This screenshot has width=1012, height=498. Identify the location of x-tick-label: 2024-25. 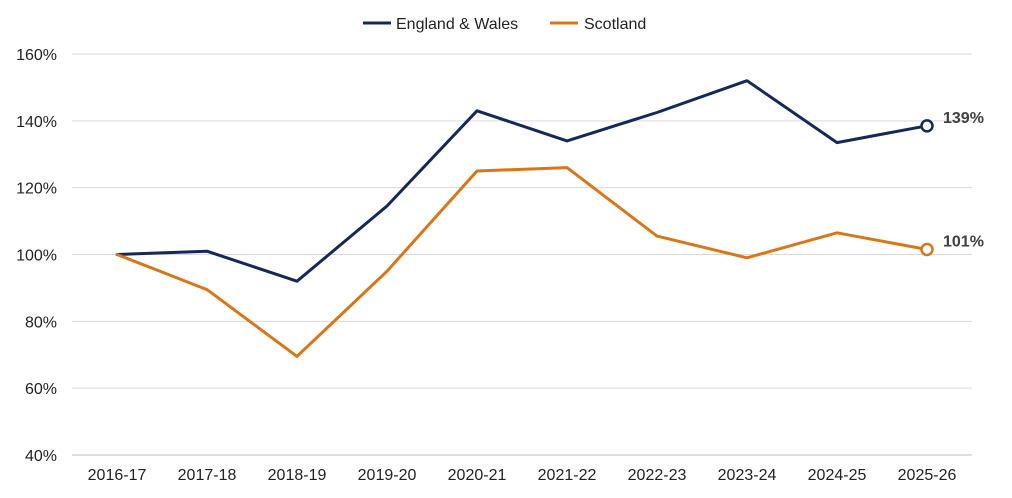
(837, 475).